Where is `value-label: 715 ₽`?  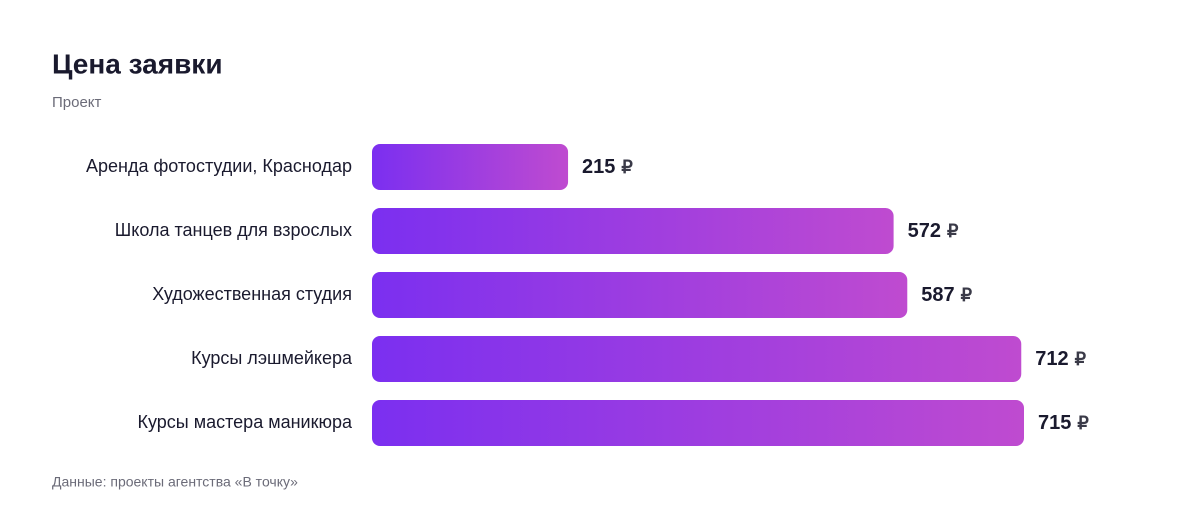 value-label: 715 ₽ is located at coordinates (1063, 423).